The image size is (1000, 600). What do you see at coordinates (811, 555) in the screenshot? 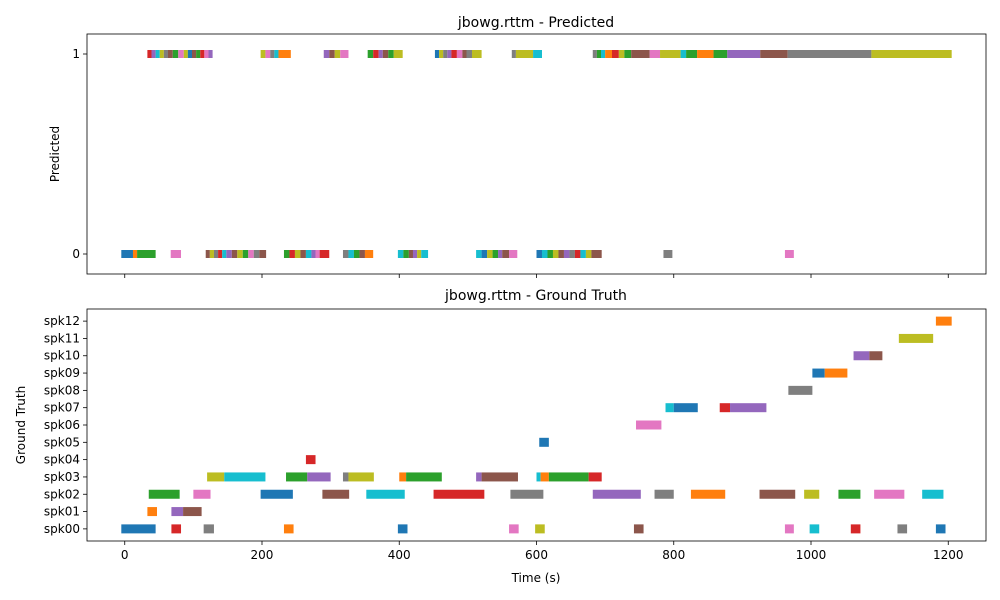
I see `ground-truth-x-tick-label: 1000` at bounding box center [811, 555].